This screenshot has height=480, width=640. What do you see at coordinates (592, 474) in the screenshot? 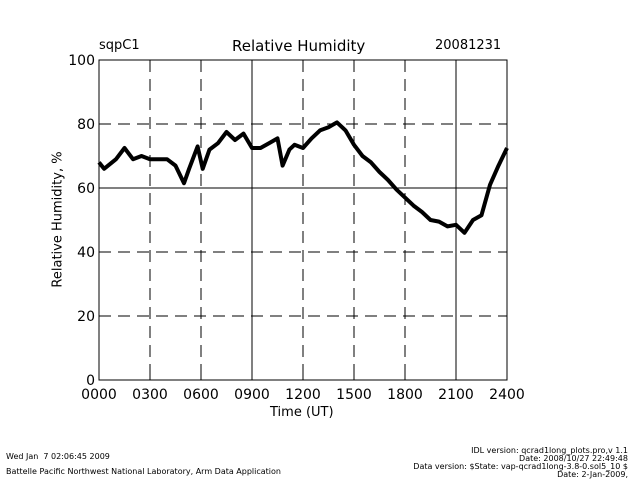
I see `footer-data-date: Date: 2-Jan-2009,` at bounding box center [592, 474].